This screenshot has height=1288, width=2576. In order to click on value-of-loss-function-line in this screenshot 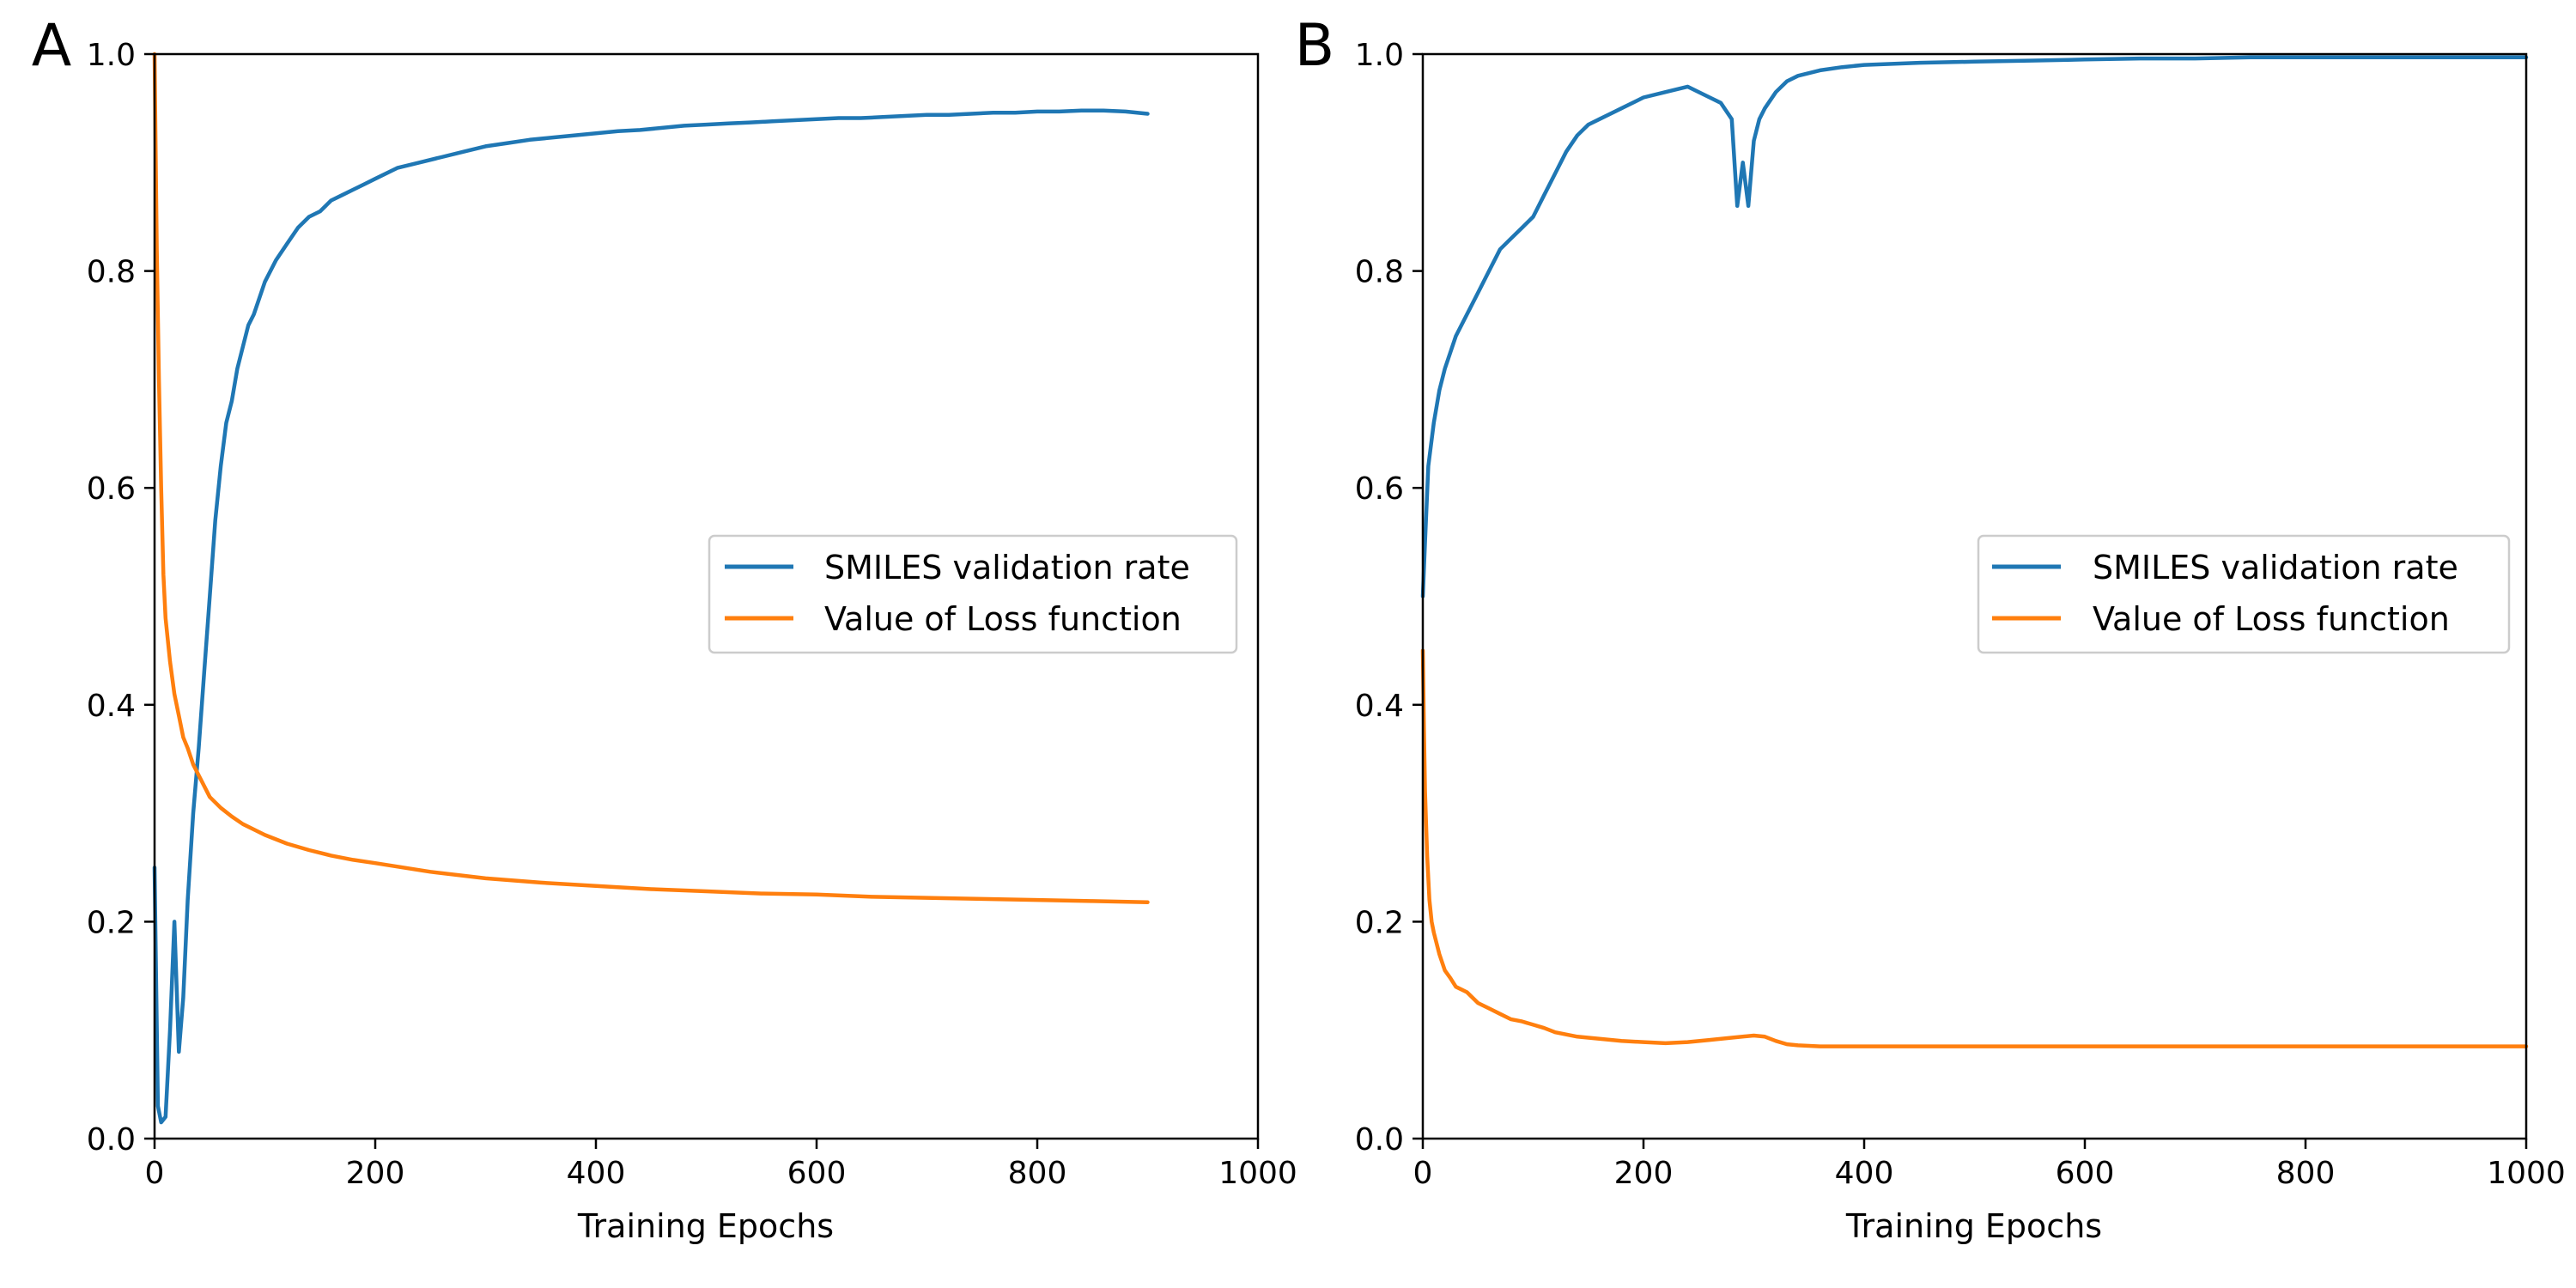, I will do `click(1975, 848)`.